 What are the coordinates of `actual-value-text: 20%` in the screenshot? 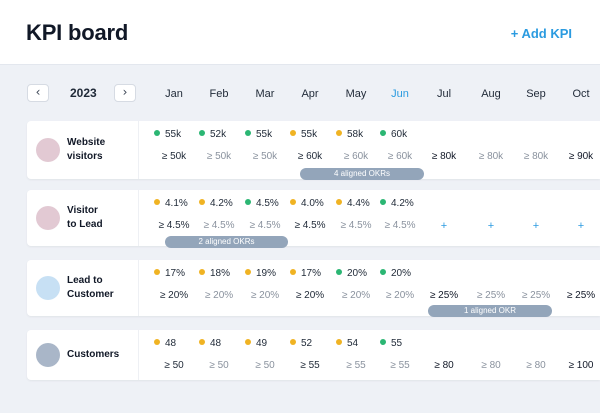 It's located at (401, 273).